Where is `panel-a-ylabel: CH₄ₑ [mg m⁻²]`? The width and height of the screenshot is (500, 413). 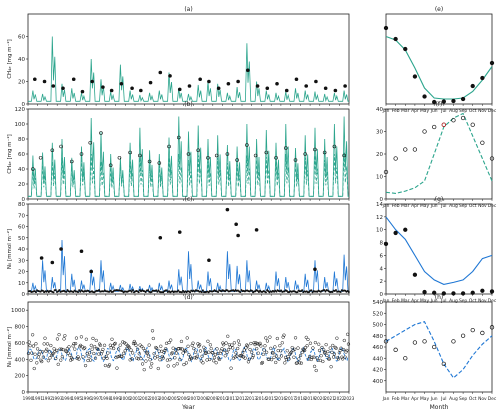
panel-a-ylabel: CH₄ₑ [mg m⁻²] is located at coordinates (9, 59).